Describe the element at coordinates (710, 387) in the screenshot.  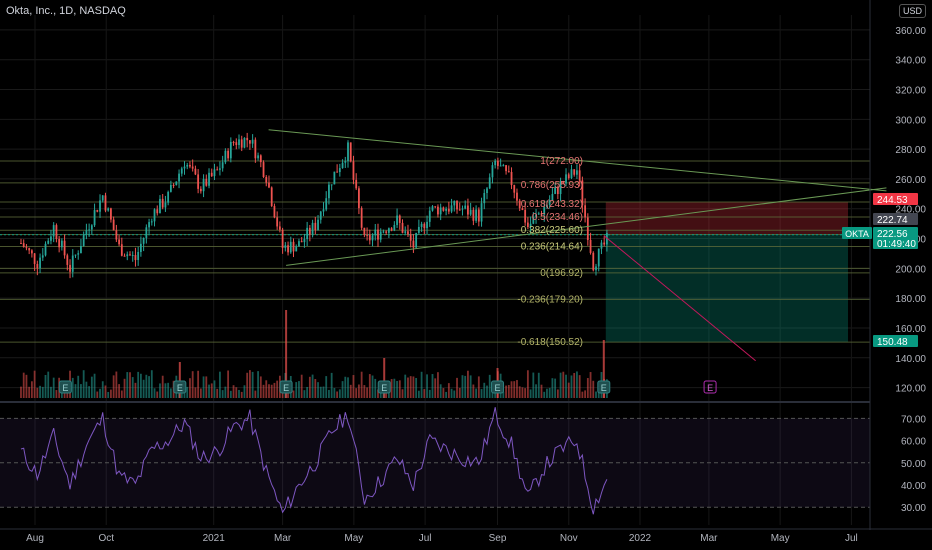
I see `earnings-badge` at that location.